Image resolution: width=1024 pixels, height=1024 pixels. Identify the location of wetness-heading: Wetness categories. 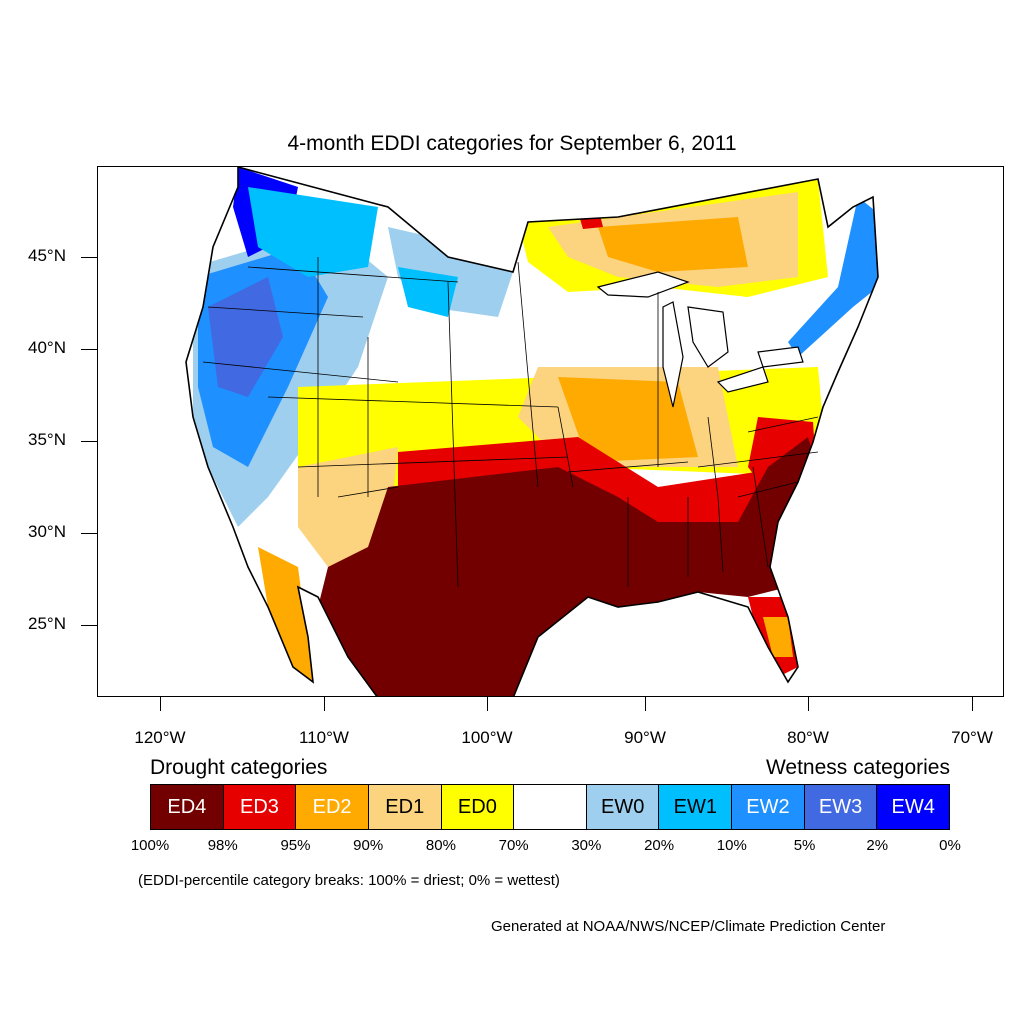
(857, 767).